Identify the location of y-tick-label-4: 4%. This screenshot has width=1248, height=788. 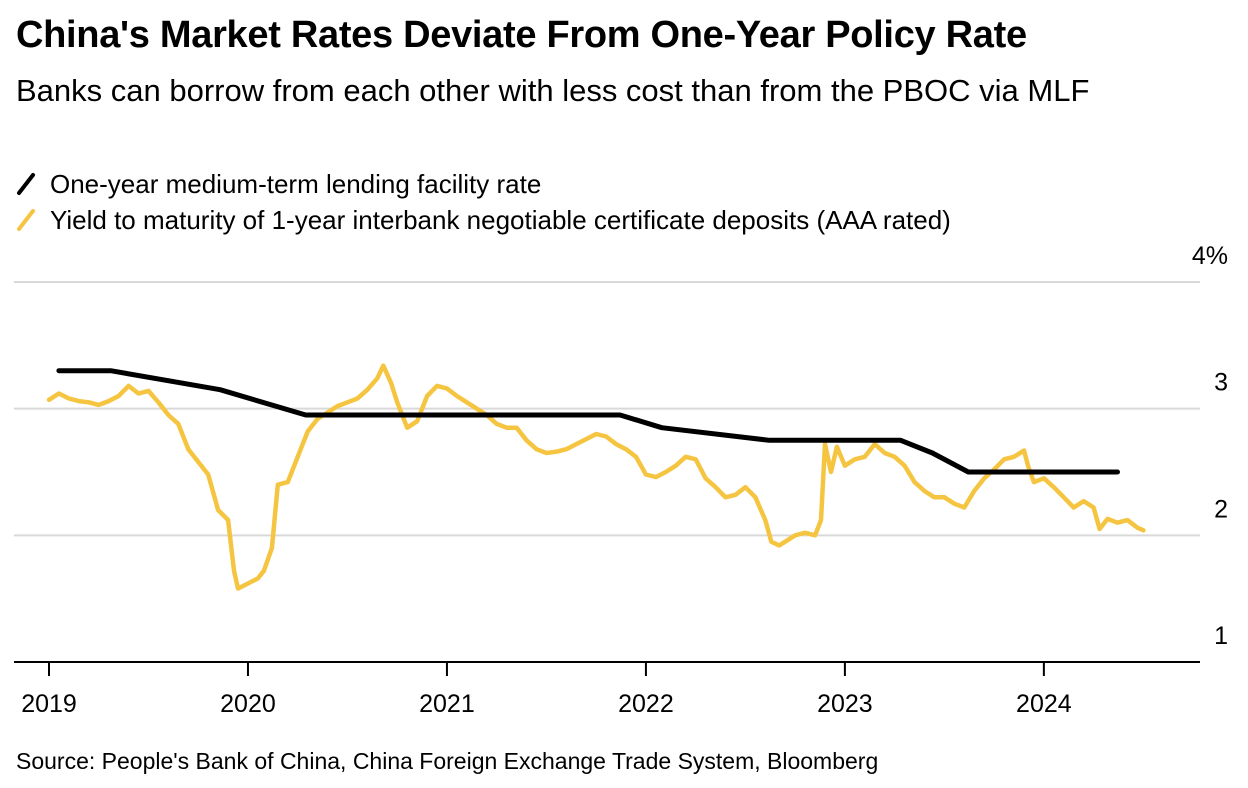
(1210, 256).